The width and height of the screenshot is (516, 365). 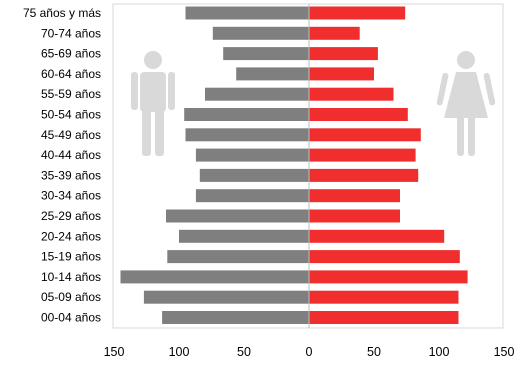 I want to click on category-label: 10-14 años, so click(x=71, y=277).